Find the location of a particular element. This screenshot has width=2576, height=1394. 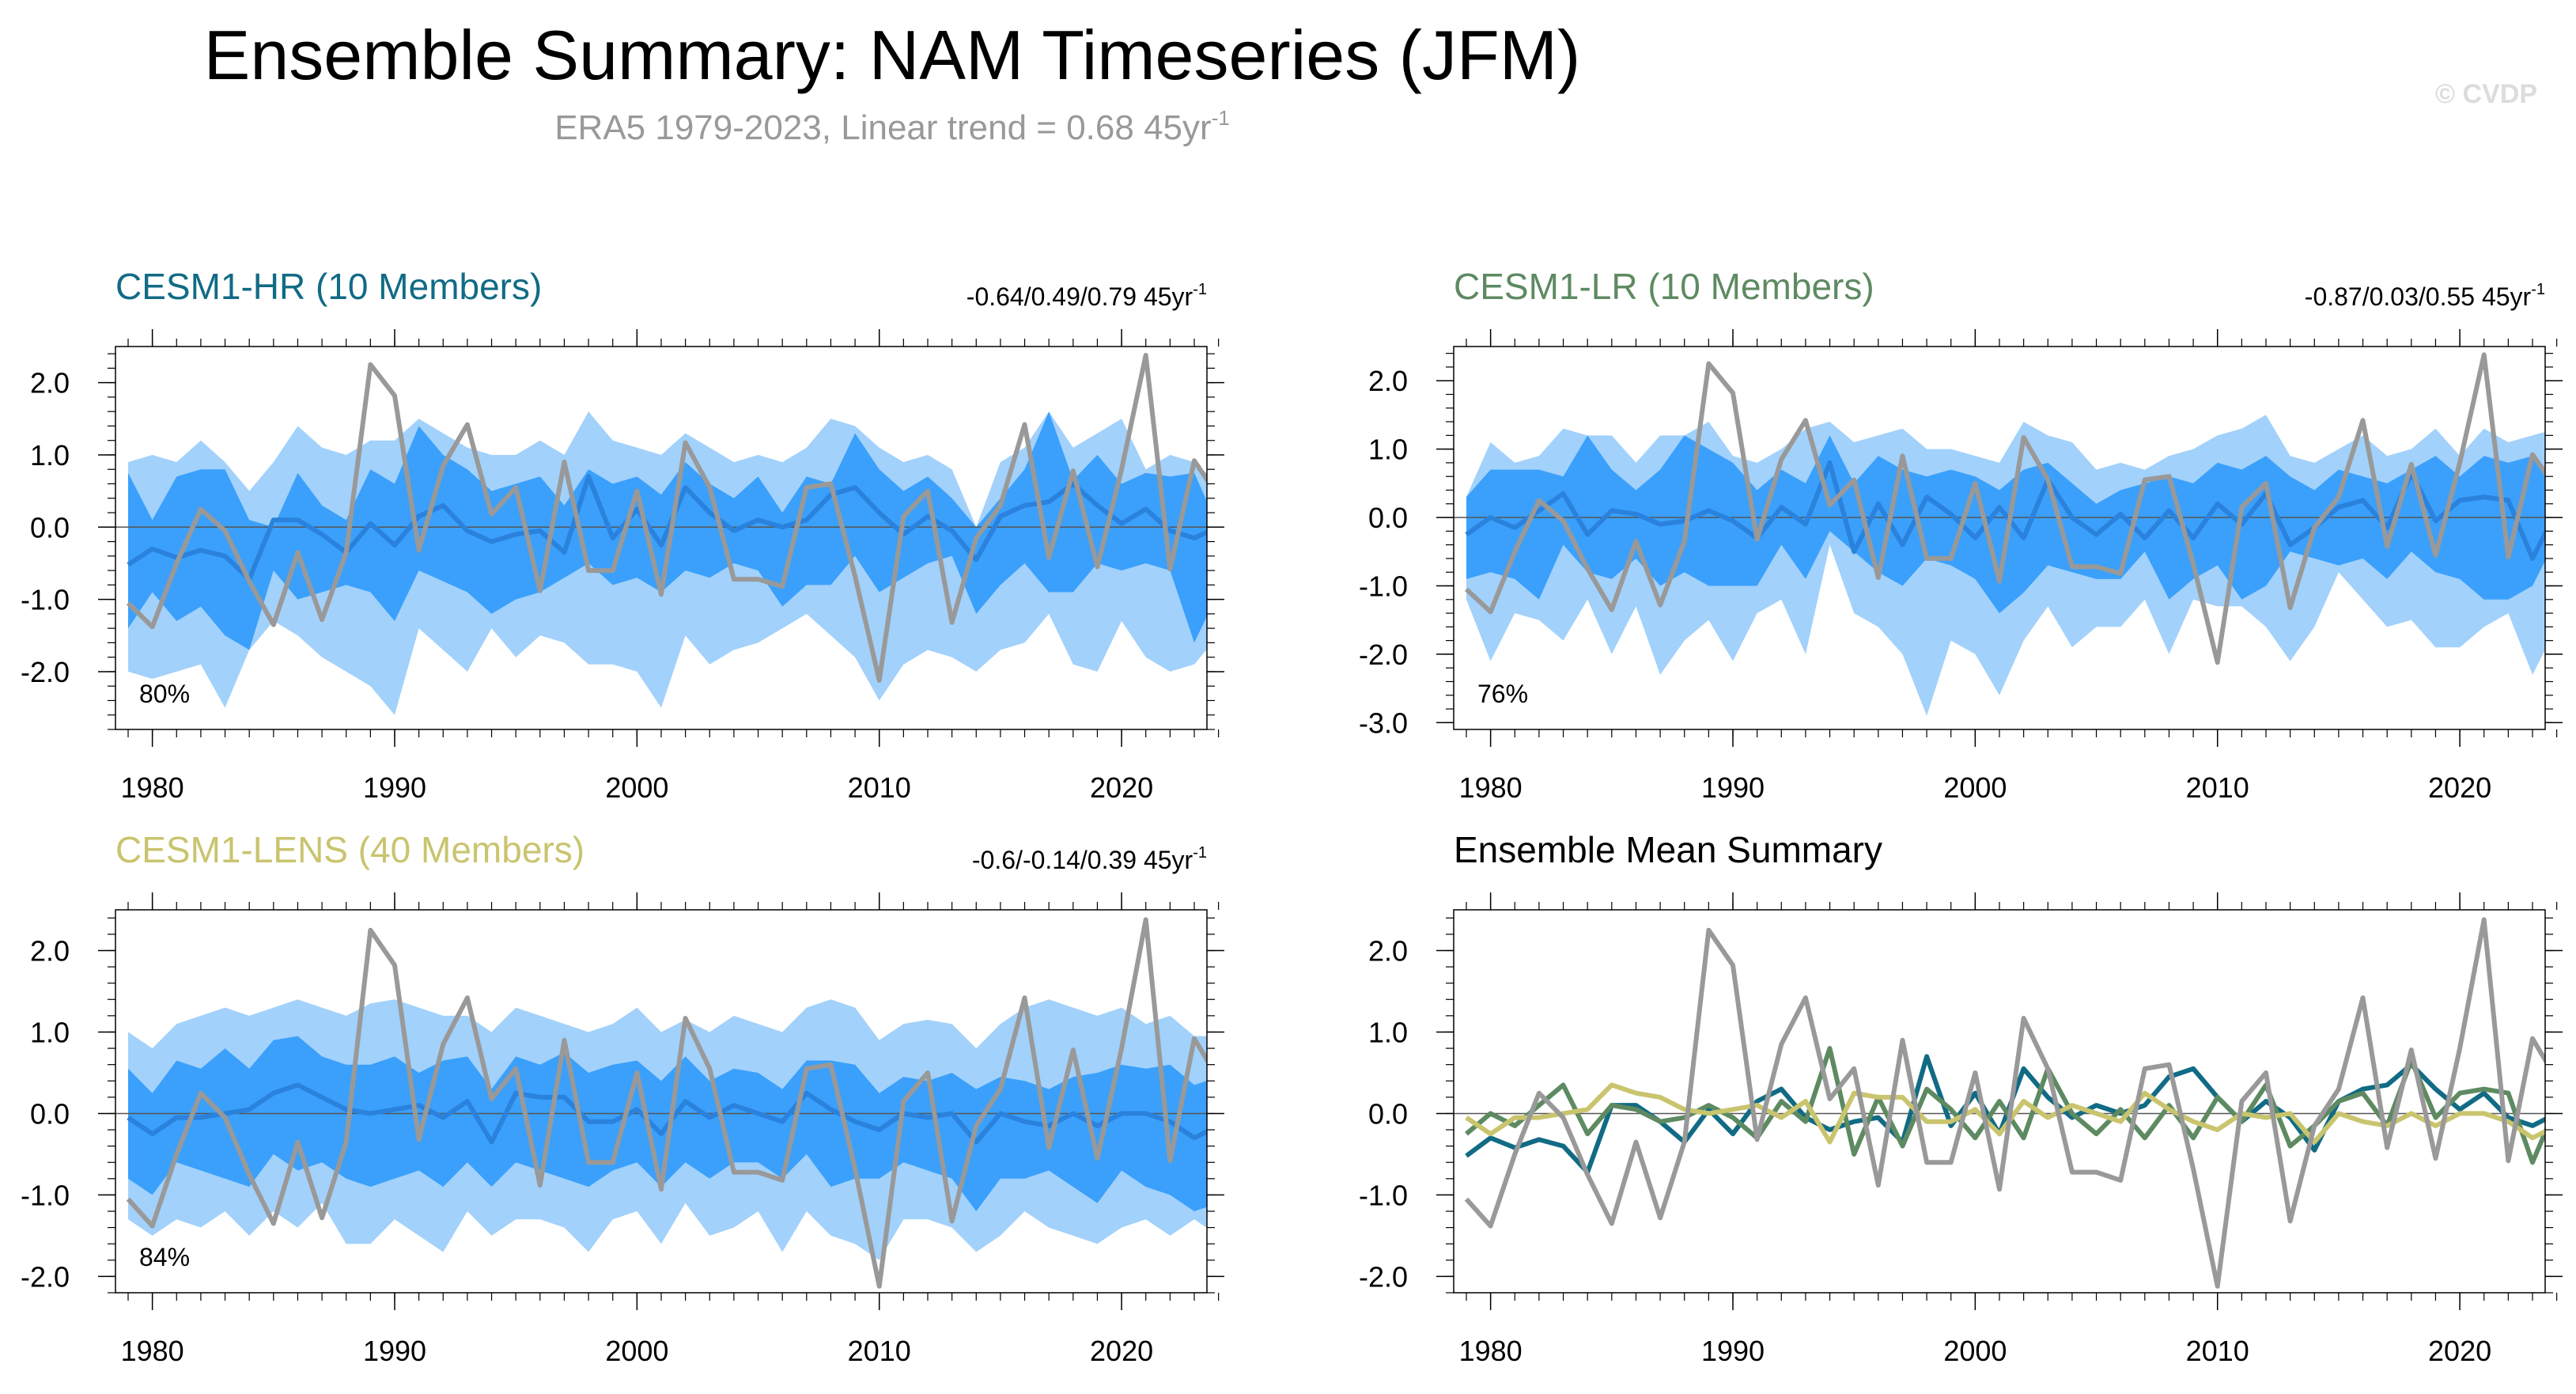

percent-label: 84% is located at coordinates (165, 1257).